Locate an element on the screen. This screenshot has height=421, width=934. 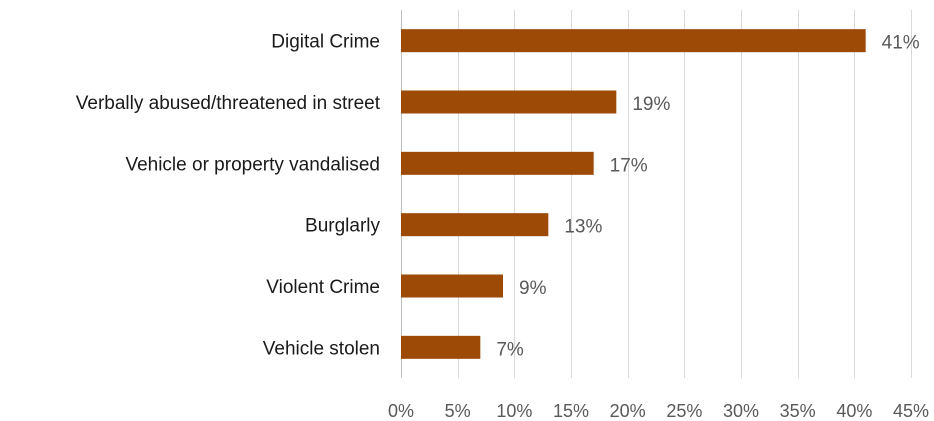
data-label: 41% is located at coordinates (901, 43).